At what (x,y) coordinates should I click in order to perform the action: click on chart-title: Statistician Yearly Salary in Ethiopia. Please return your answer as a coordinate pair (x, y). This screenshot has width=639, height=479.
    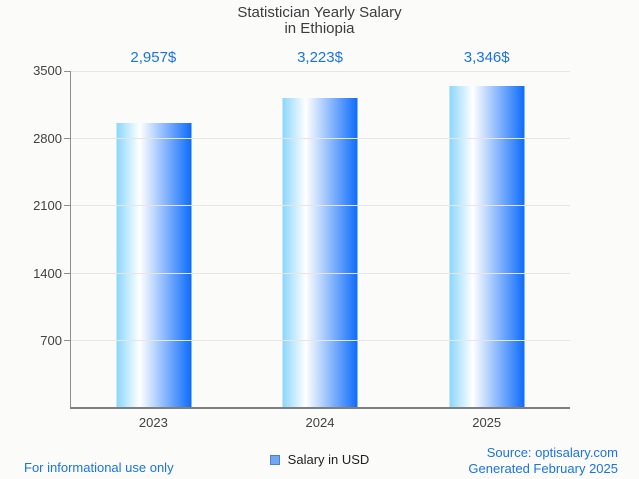
    Looking at the image, I should click on (319, 21).